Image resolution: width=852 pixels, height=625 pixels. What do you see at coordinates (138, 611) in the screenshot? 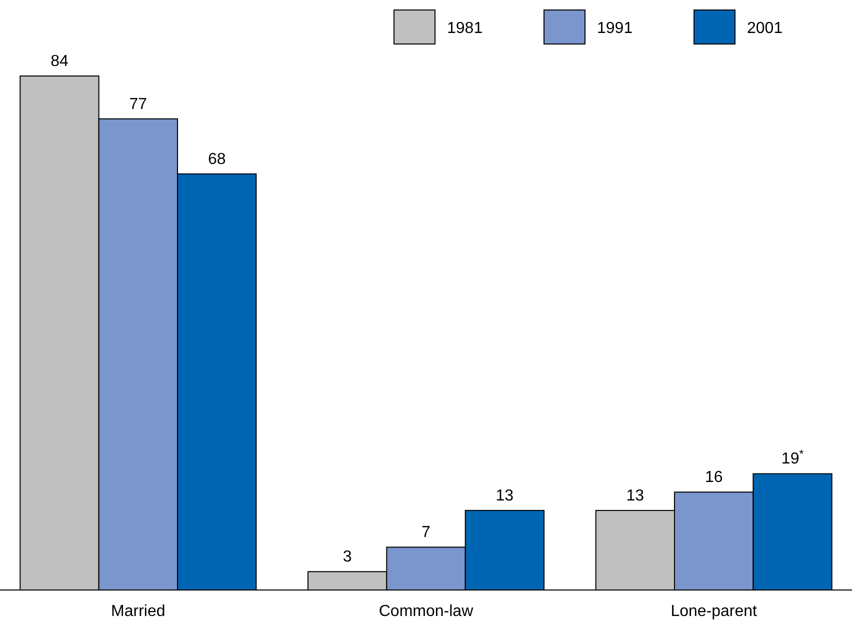
I see `x-tick-label: Married` at bounding box center [138, 611].